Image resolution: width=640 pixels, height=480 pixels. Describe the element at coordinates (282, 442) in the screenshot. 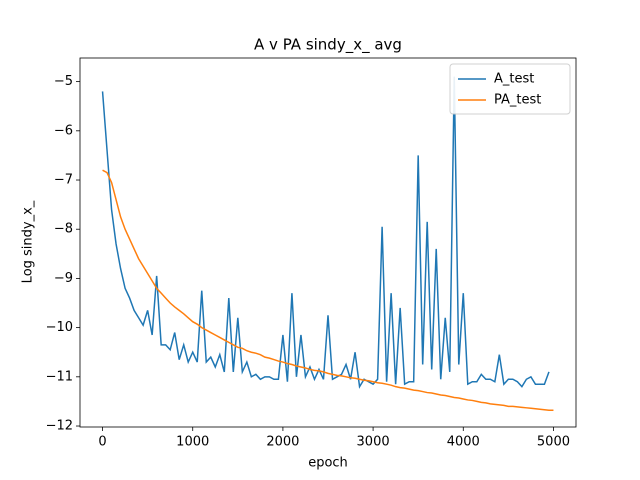

I see `x-tick-label: 2000` at that location.